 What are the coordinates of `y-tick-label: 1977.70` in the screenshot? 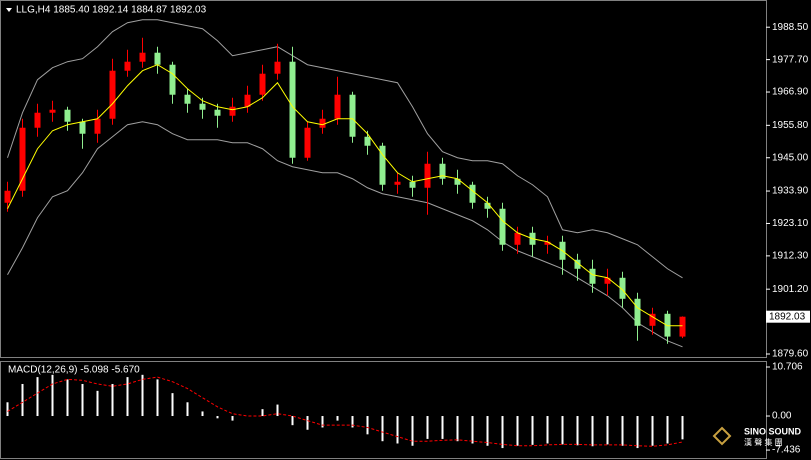 It's located at (790, 59).